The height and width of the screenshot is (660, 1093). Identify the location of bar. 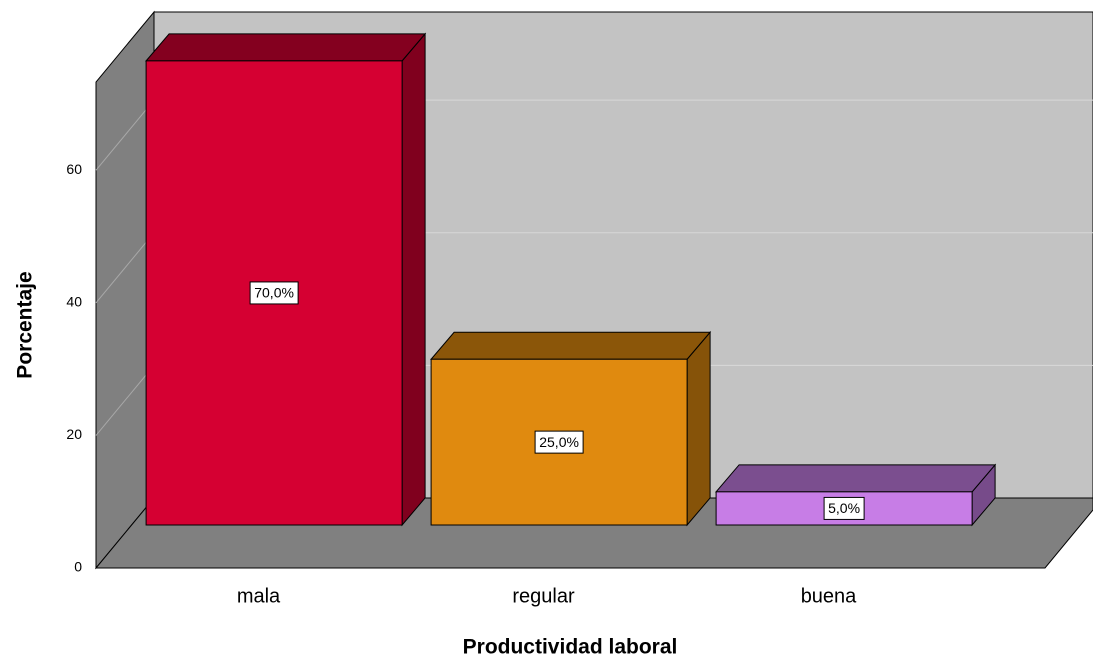
(571, 428).